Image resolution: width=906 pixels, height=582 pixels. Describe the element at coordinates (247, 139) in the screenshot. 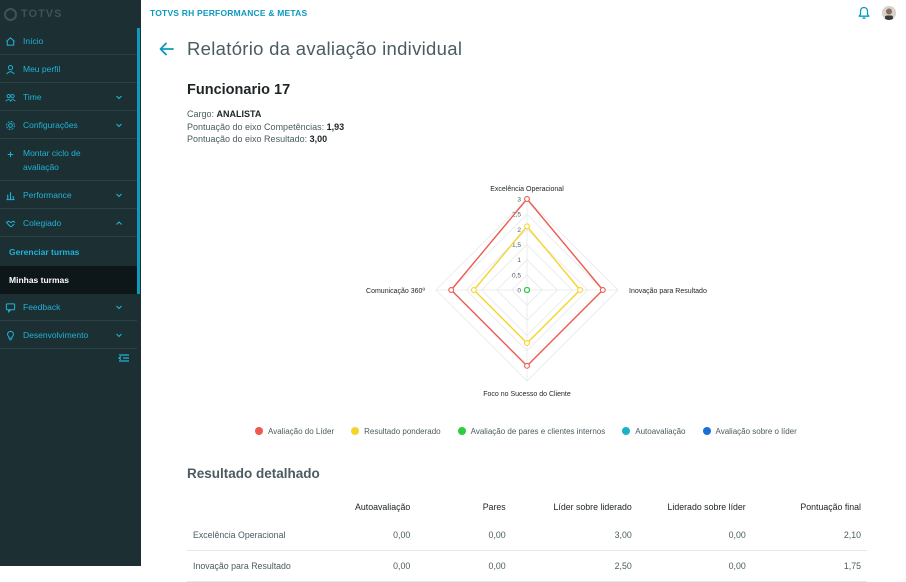

I see `resultado-label: Pontuação do eixo Resultado:` at that location.